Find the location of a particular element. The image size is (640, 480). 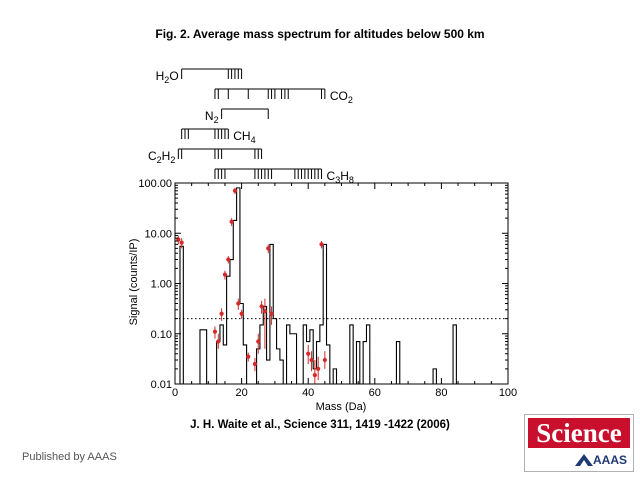

species-row-h2o: H2O is located at coordinates (199, 76).